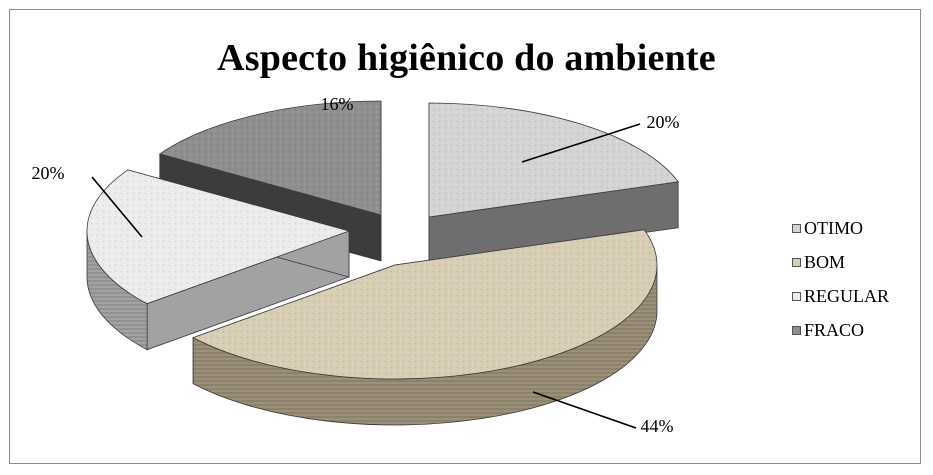 Image resolution: width=933 pixels, height=475 pixels. I want to click on leader-line-otimo, so click(581, 143).